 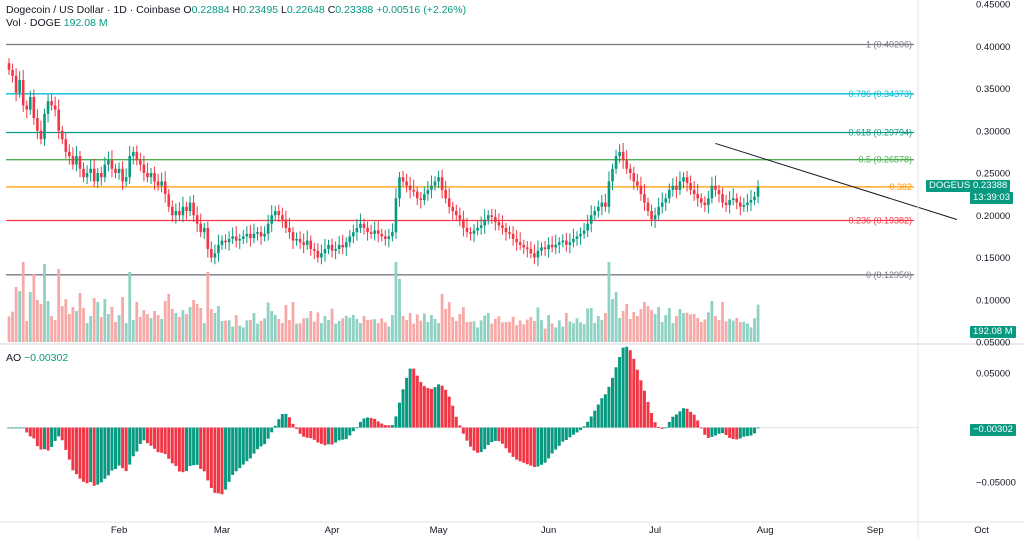 What do you see at coordinates (875, 530) in the screenshot?
I see `month-label: Sep` at bounding box center [875, 530].